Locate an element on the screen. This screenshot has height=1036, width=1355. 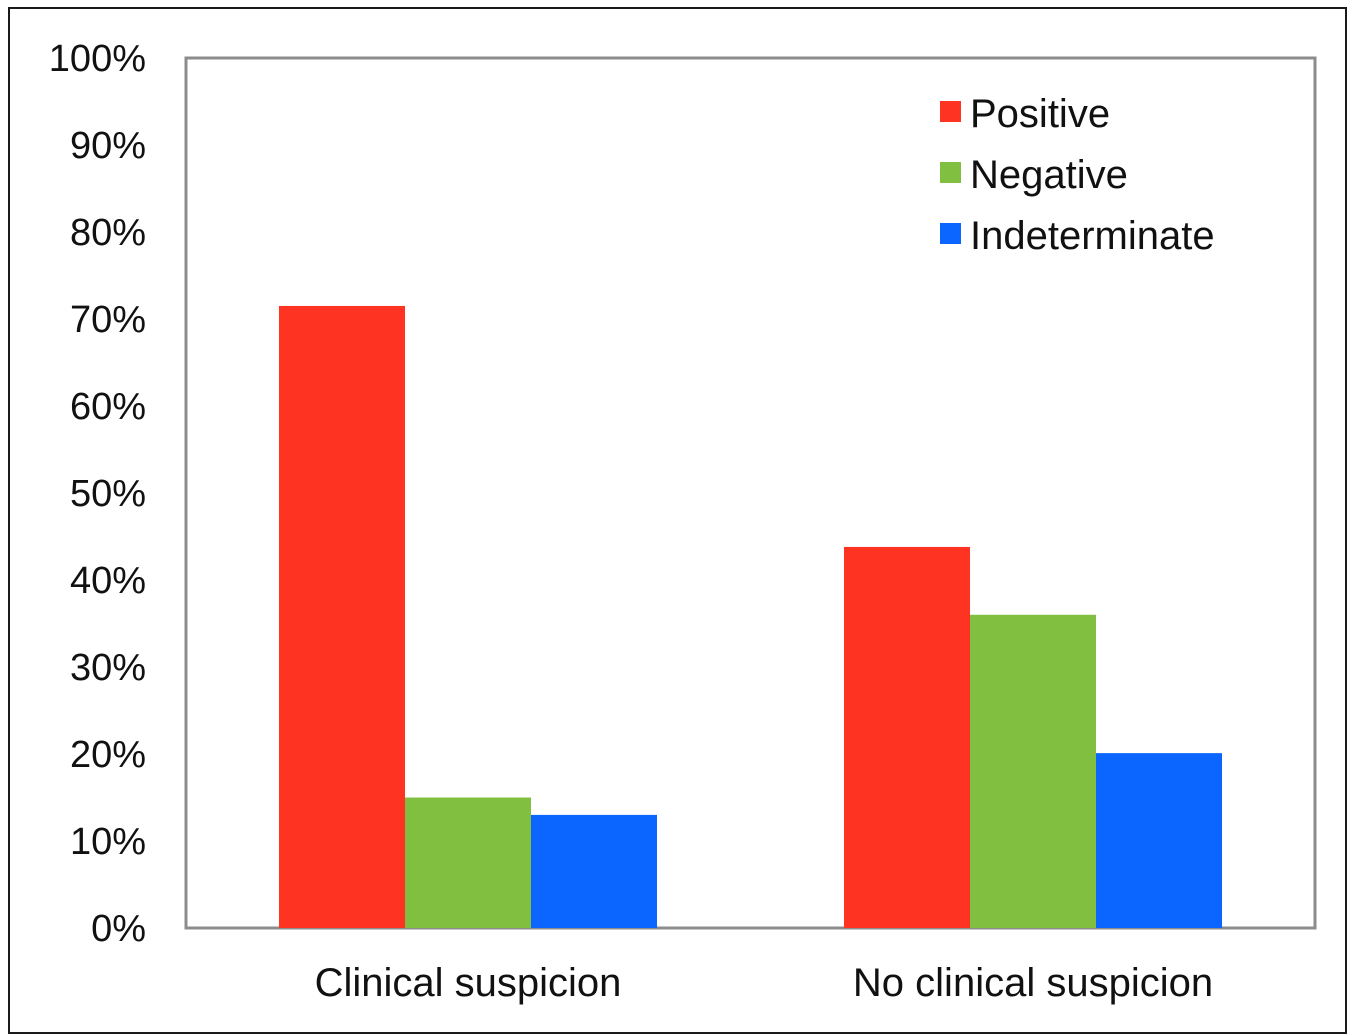
y-tick-label: 10% is located at coordinates (108, 842).